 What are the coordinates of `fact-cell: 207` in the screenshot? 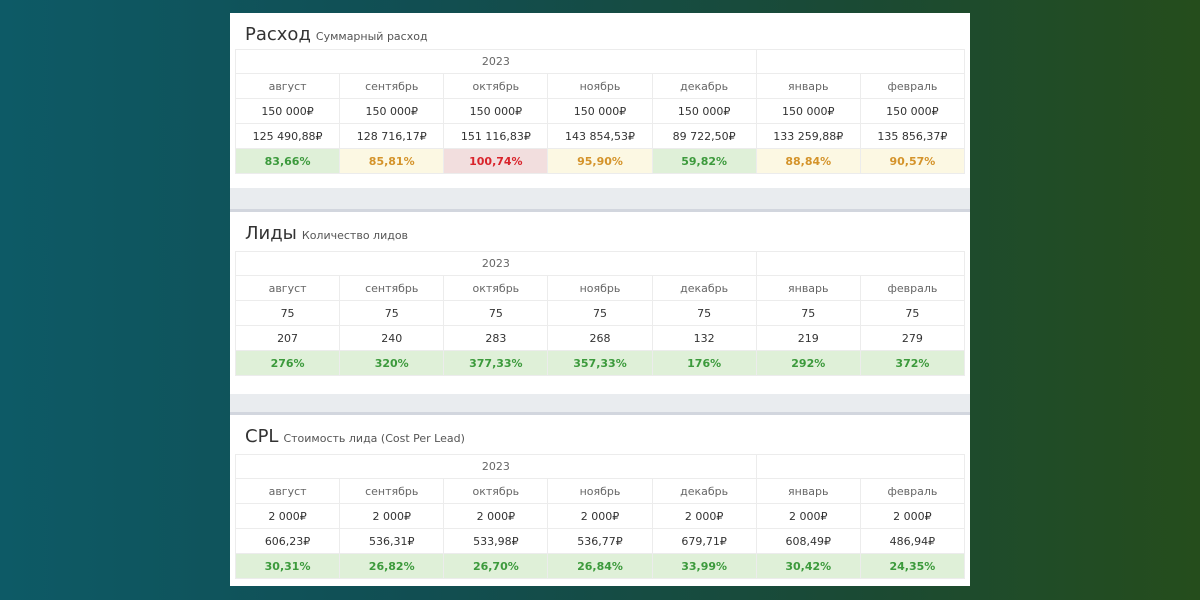 It's located at (287, 338).